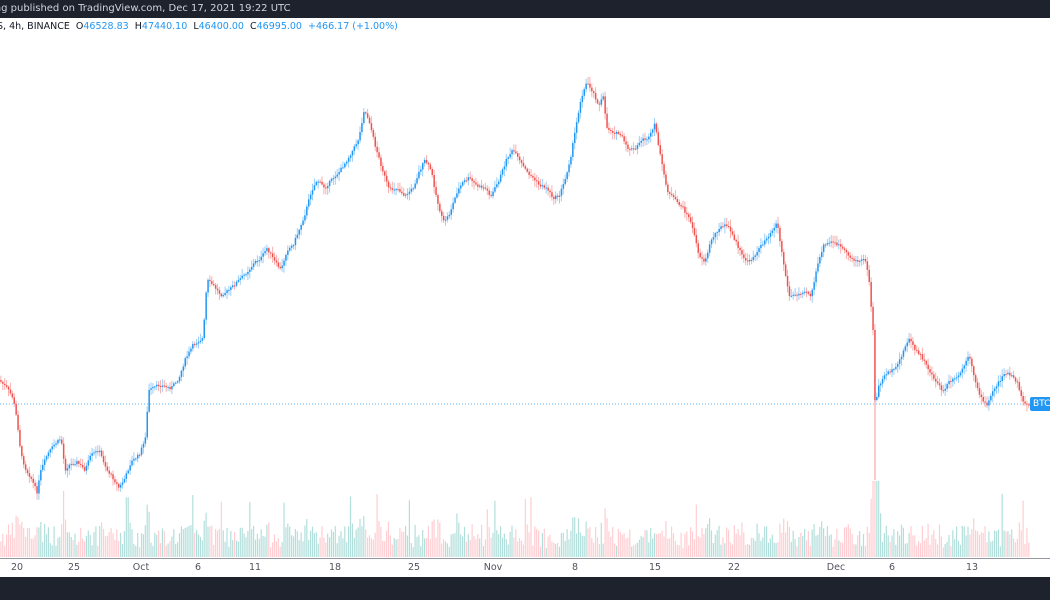 This screenshot has height=600, width=1050. I want to click on time-tick: 8, so click(575, 567).